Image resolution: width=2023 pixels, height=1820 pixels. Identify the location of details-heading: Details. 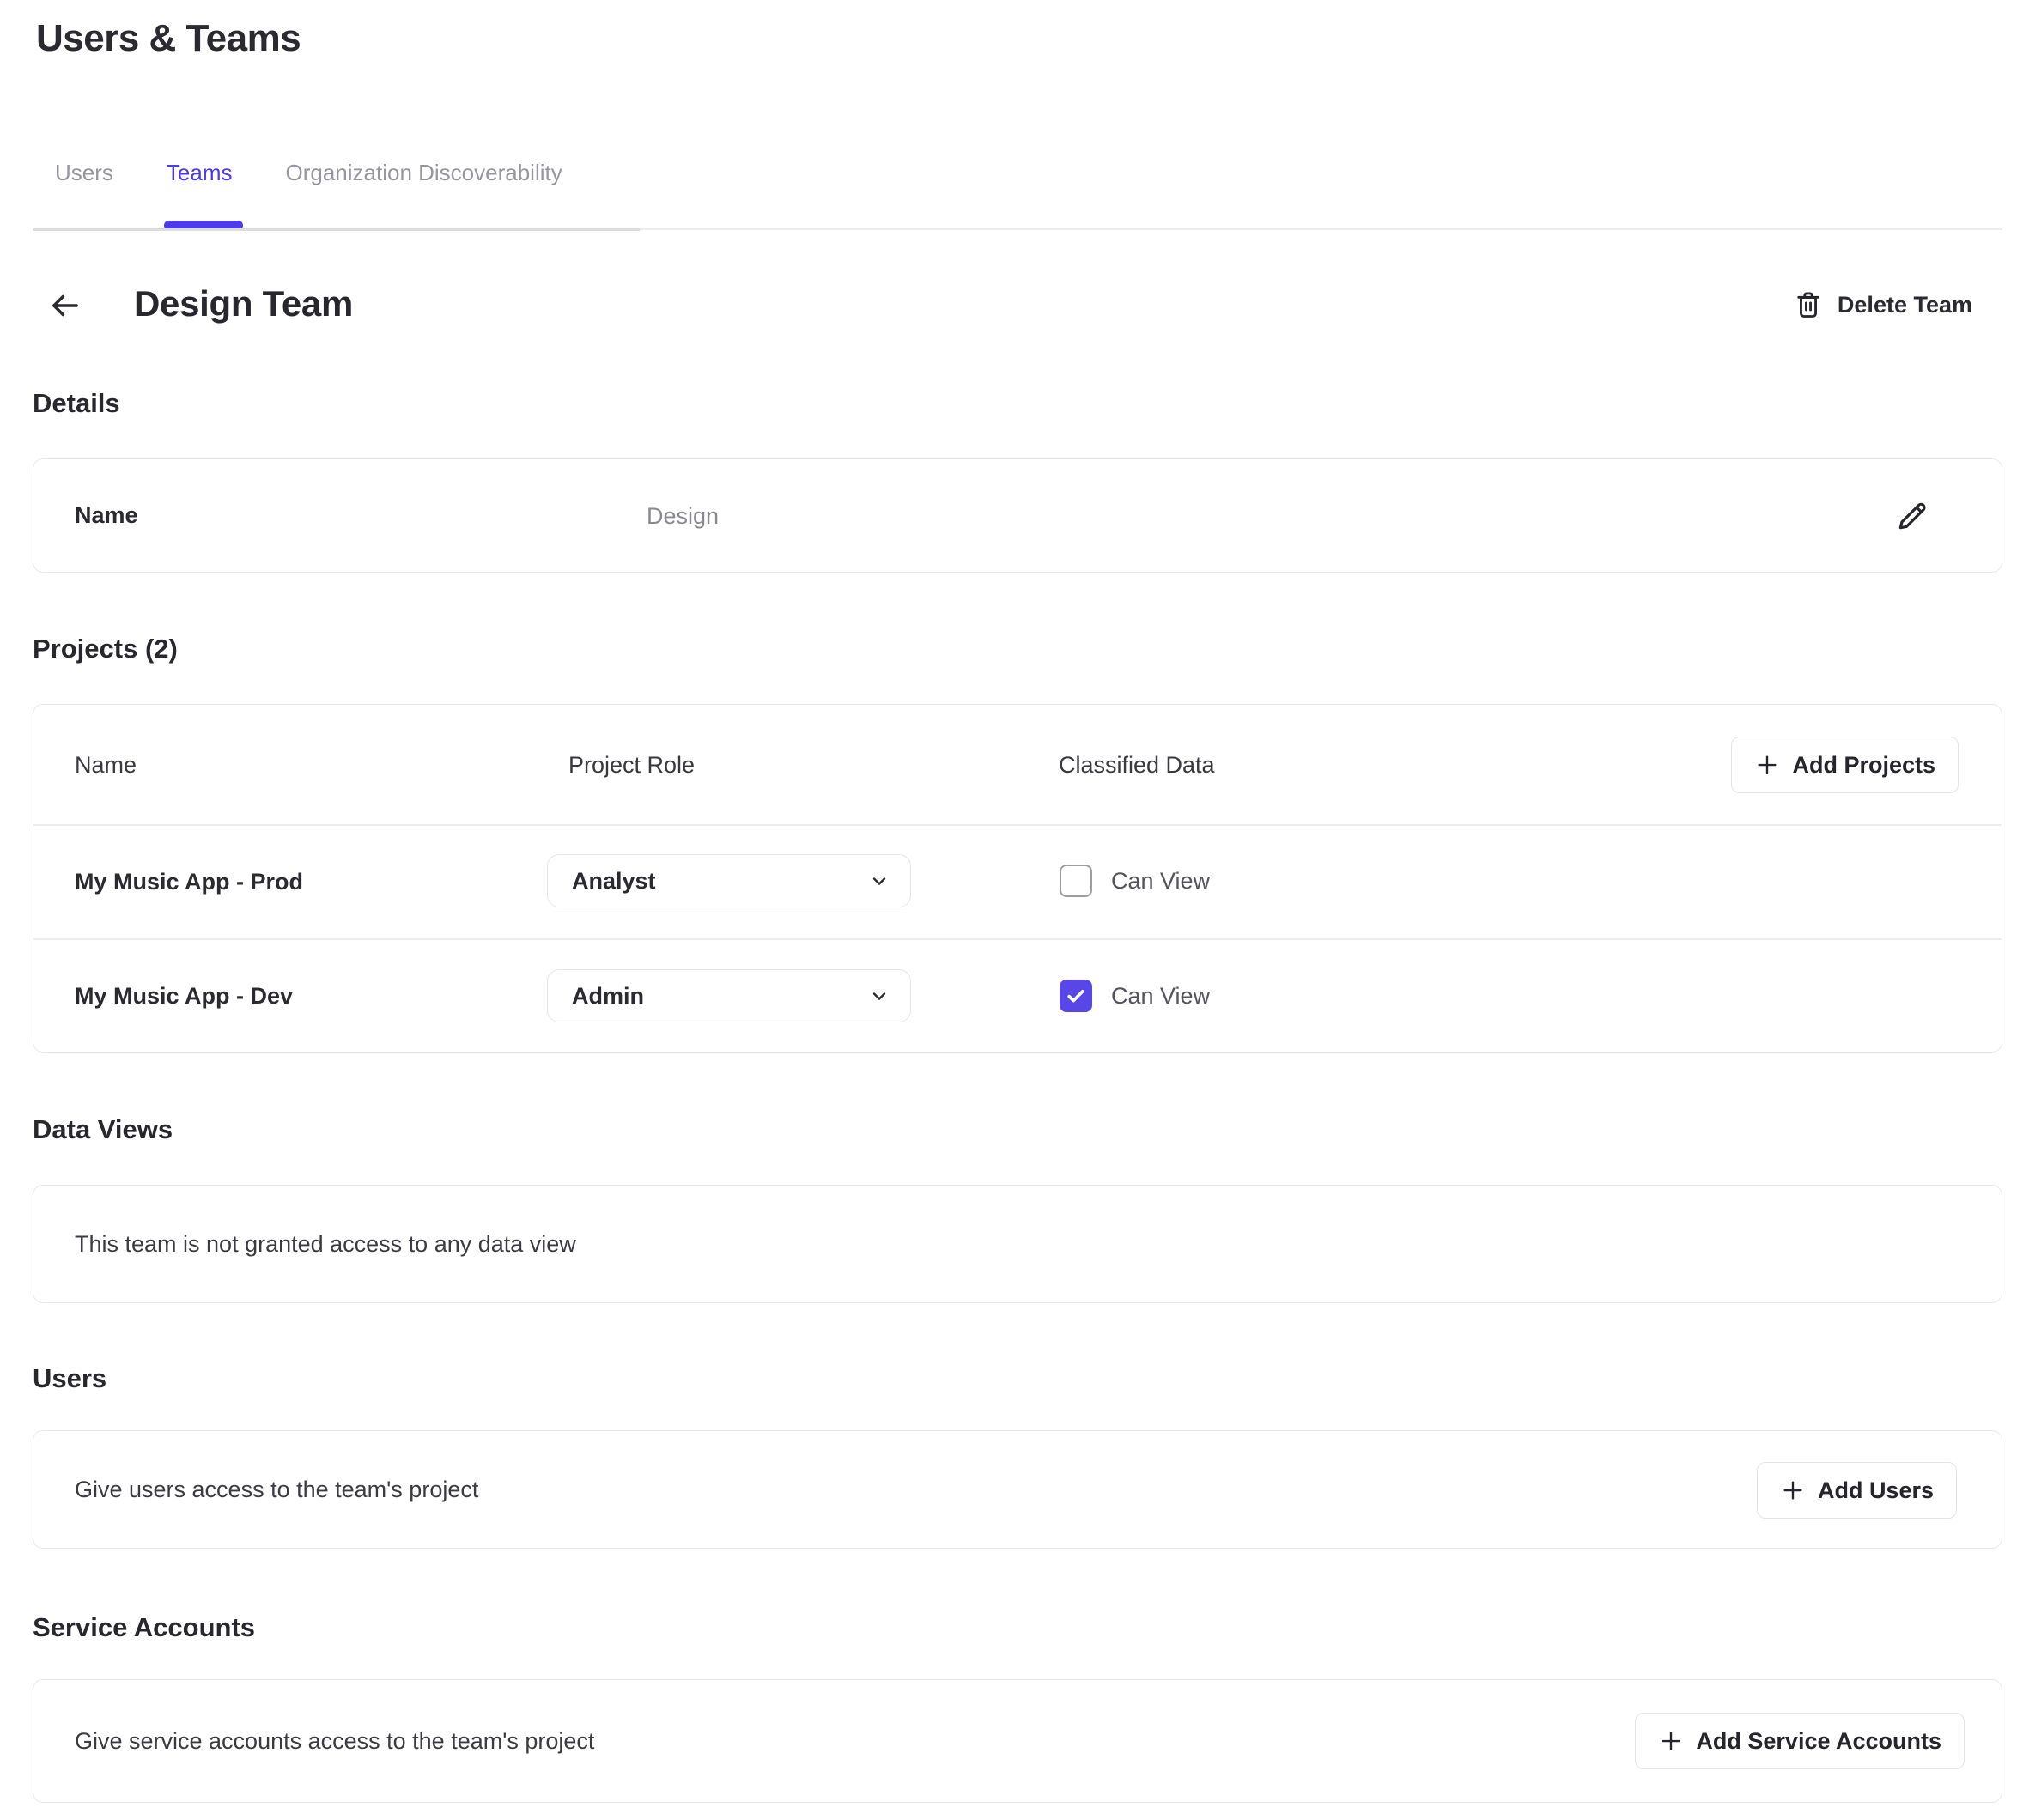
(76, 403).